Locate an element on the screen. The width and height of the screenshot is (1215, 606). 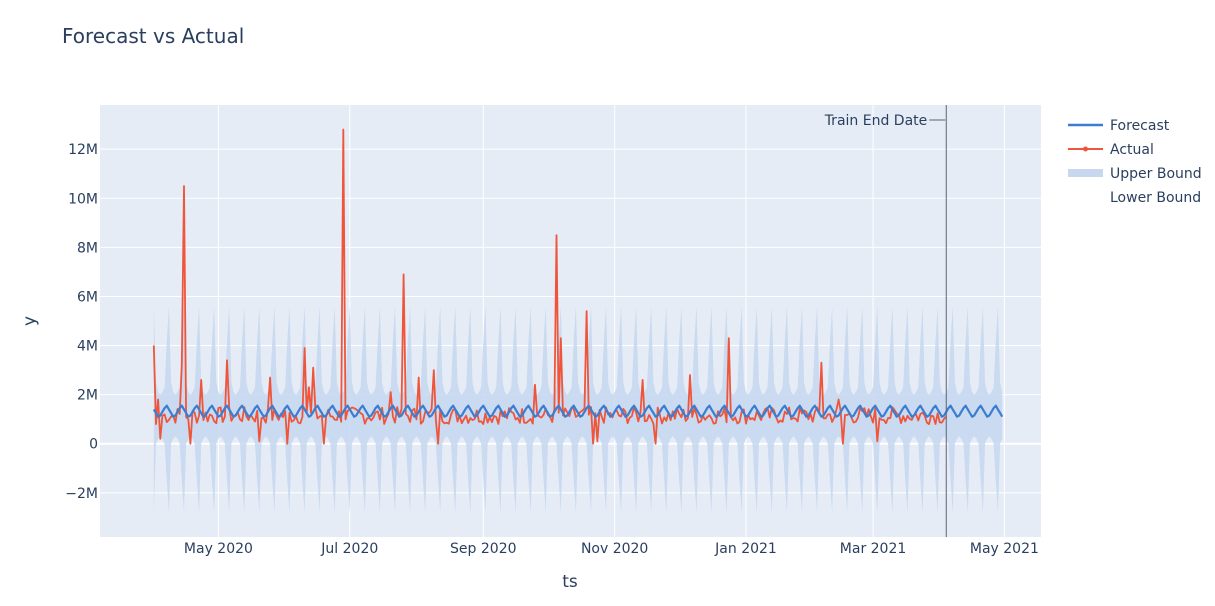
legend-label: Actual is located at coordinates (1132, 150).